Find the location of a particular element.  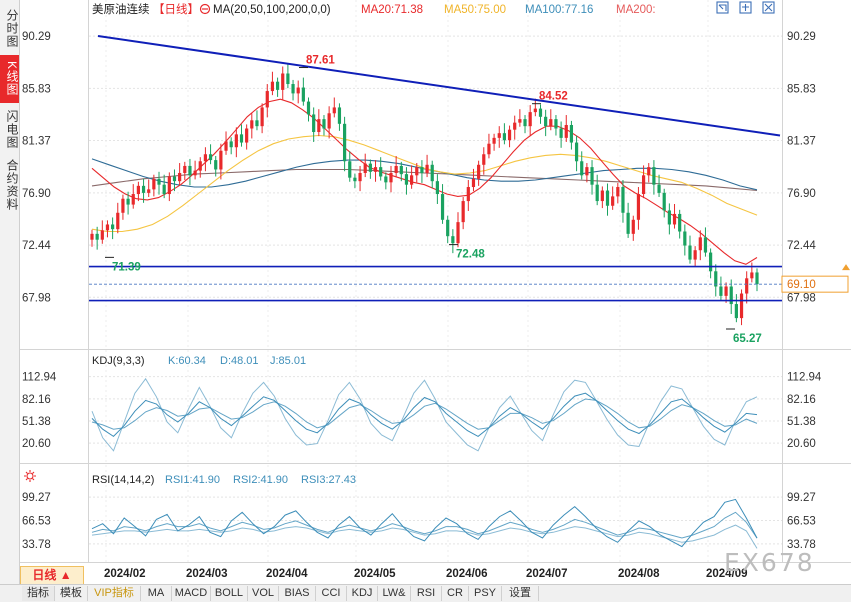

rsi-axis-right-label: 33.78 is located at coordinates (801, 545).